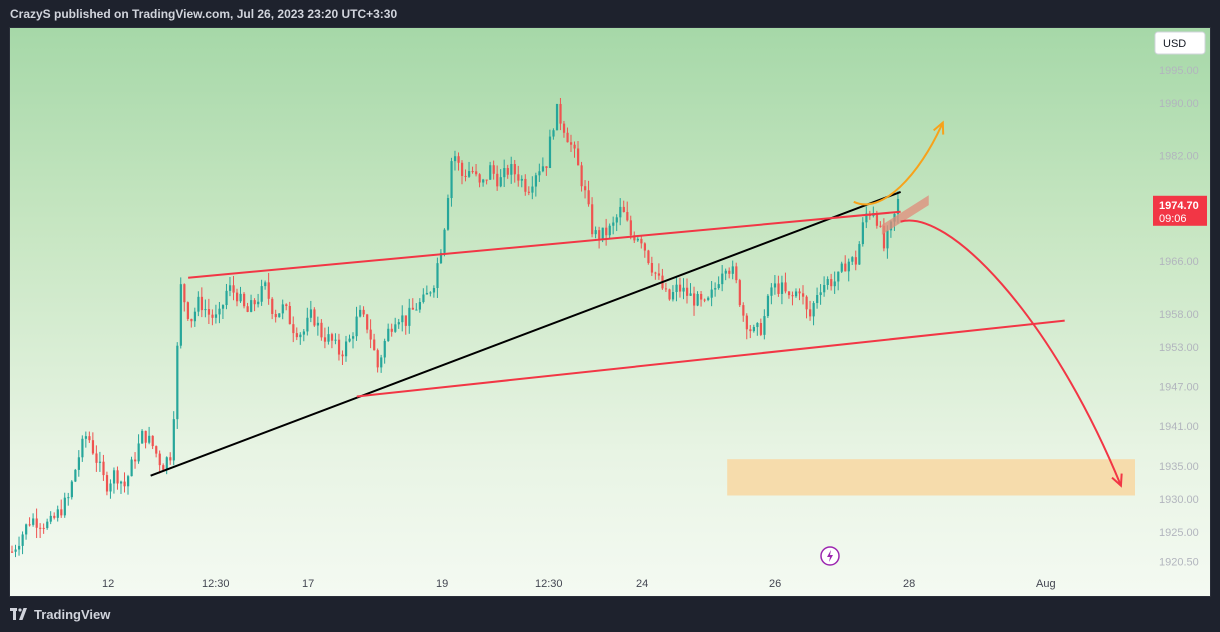 The image size is (1220, 632). What do you see at coordinates (1046, 584) in the screenshot?
I see `x-tick-label: Aug` at bounding box center [1046, 584].